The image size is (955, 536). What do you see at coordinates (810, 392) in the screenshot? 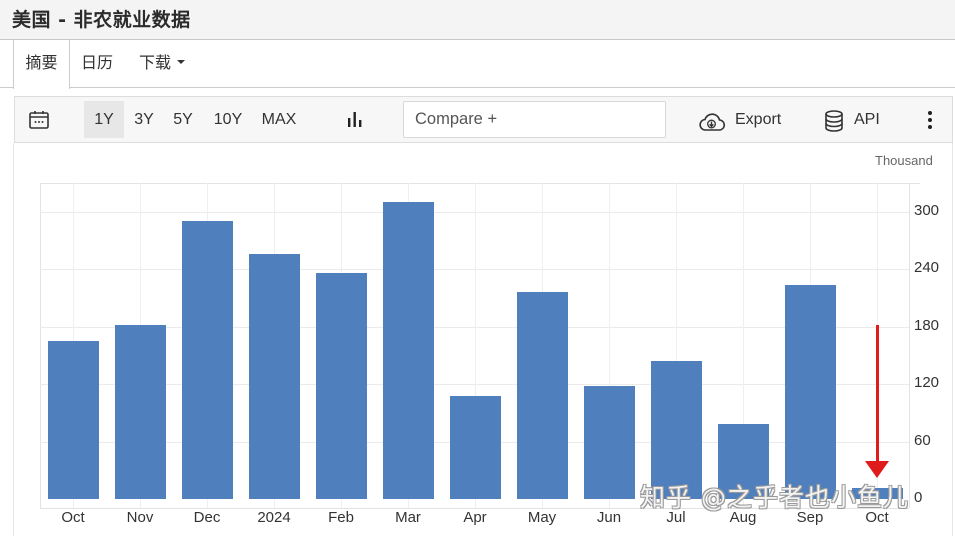
I see `bar-sep` at bounding box center [810, 392].